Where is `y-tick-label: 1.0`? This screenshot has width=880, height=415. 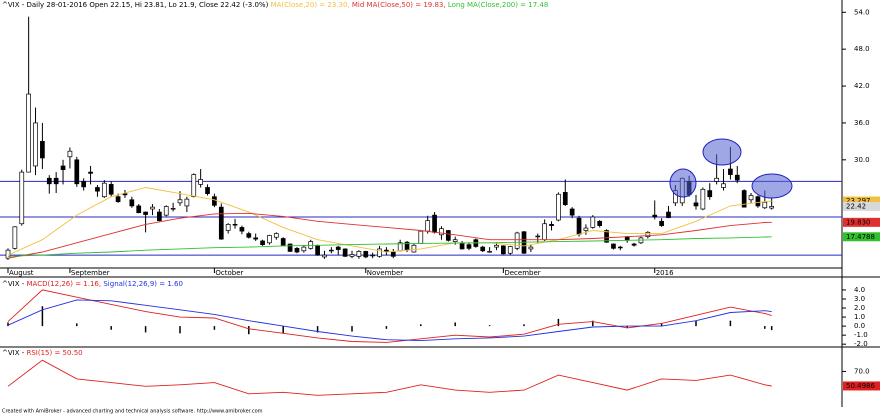
y-tick-label: 1.0 is located at coordinates (859, 317).